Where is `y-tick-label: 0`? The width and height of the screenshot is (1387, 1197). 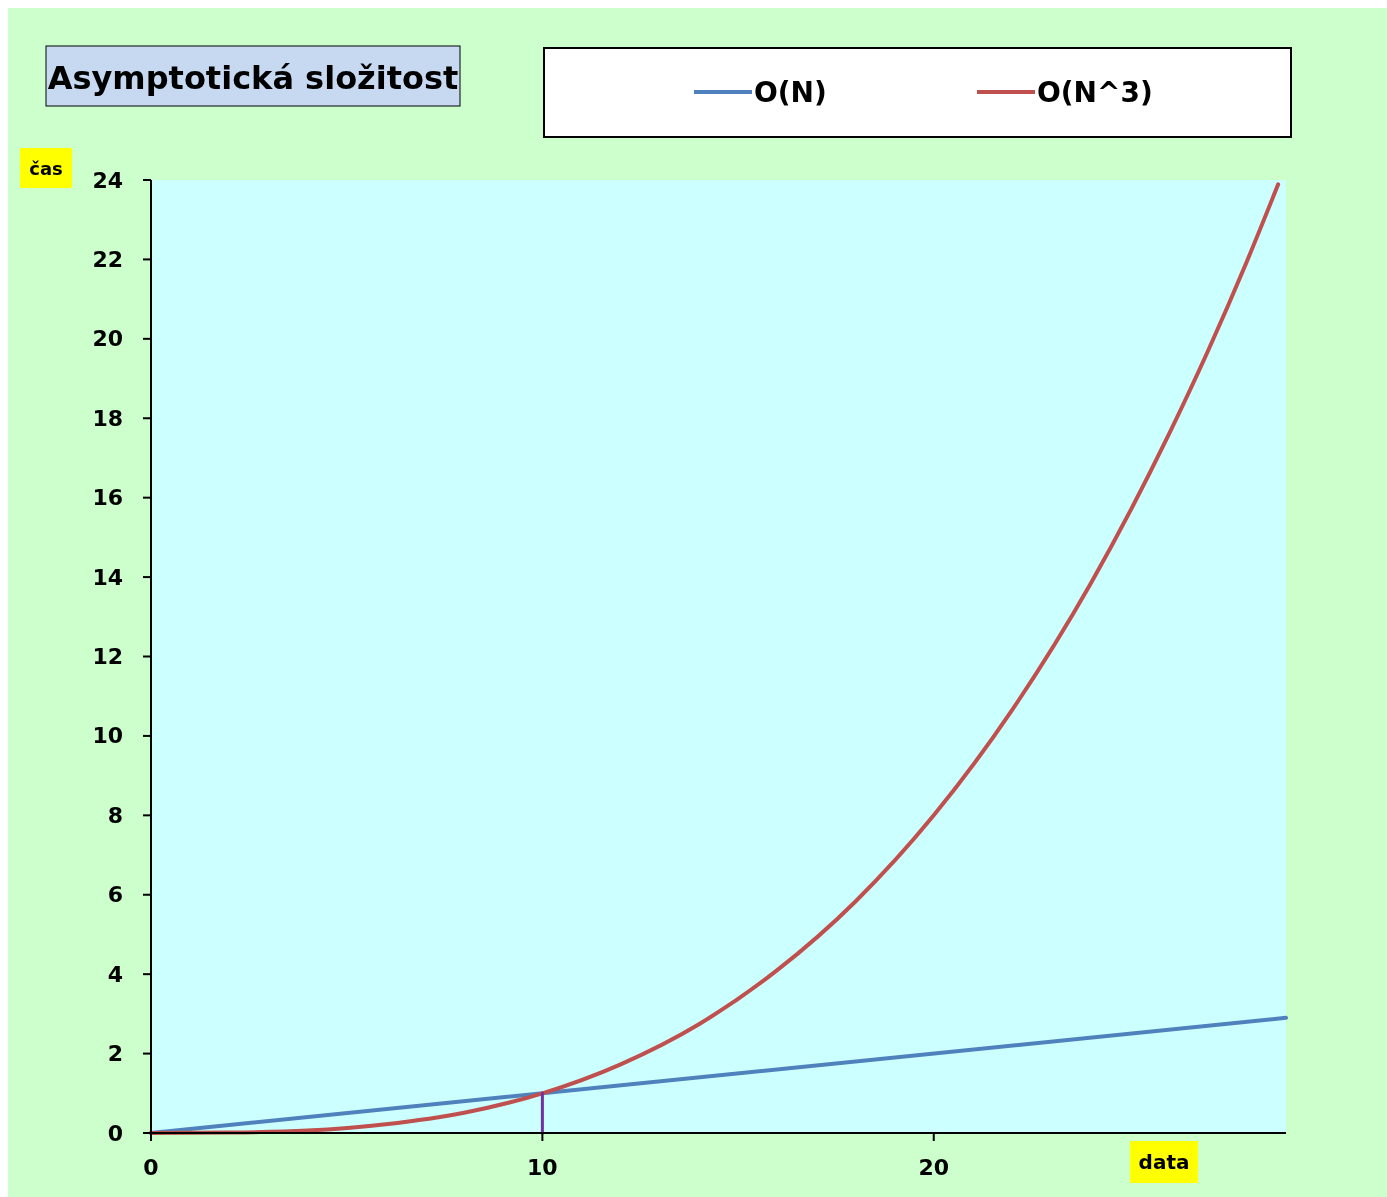 y-tick-label: 0 is located at coordinates (115, 1133).